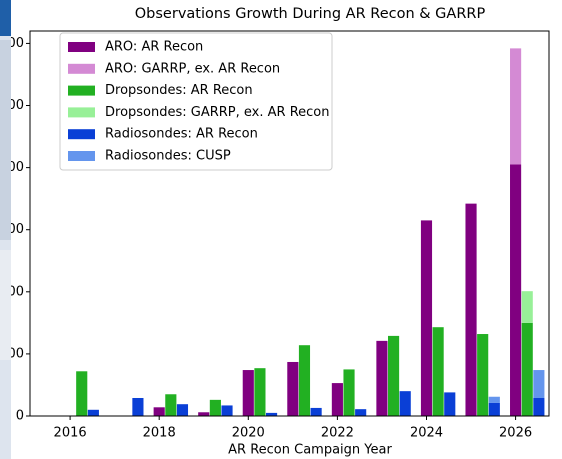 The width and height of the screenshot is (562, 459). Describe the element at coordinates (310, 450) in the screenshot. I see `x-axis-label: AR Recon Campaign Year` at that location.